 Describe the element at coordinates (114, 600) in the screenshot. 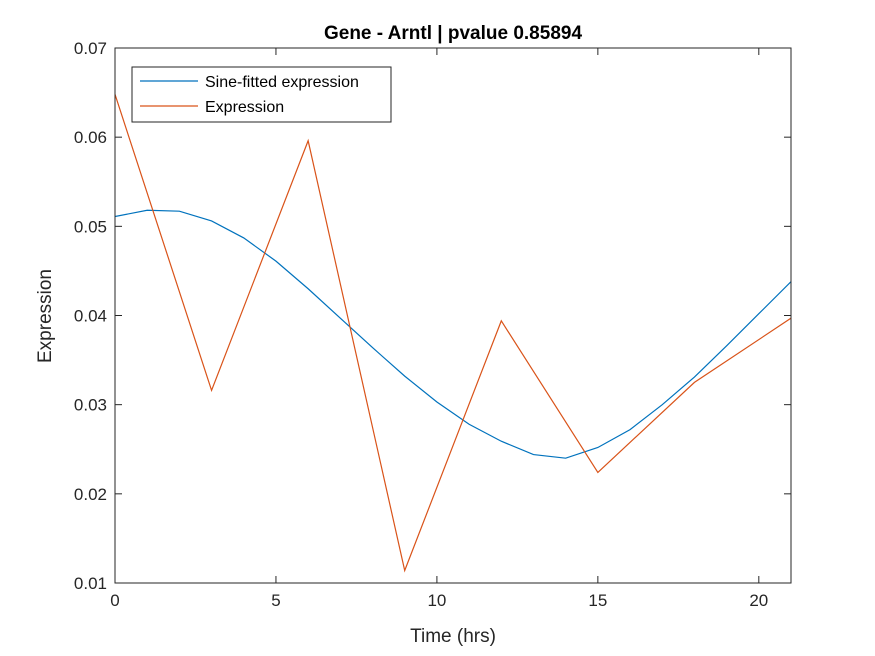

I see `x-tick-label: 0` at that location.